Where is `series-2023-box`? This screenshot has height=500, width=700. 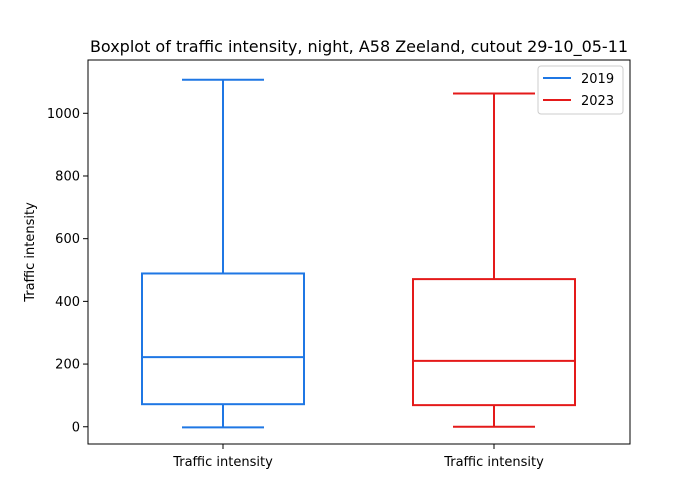
series-2023-box is located at coordinates (494, 342).